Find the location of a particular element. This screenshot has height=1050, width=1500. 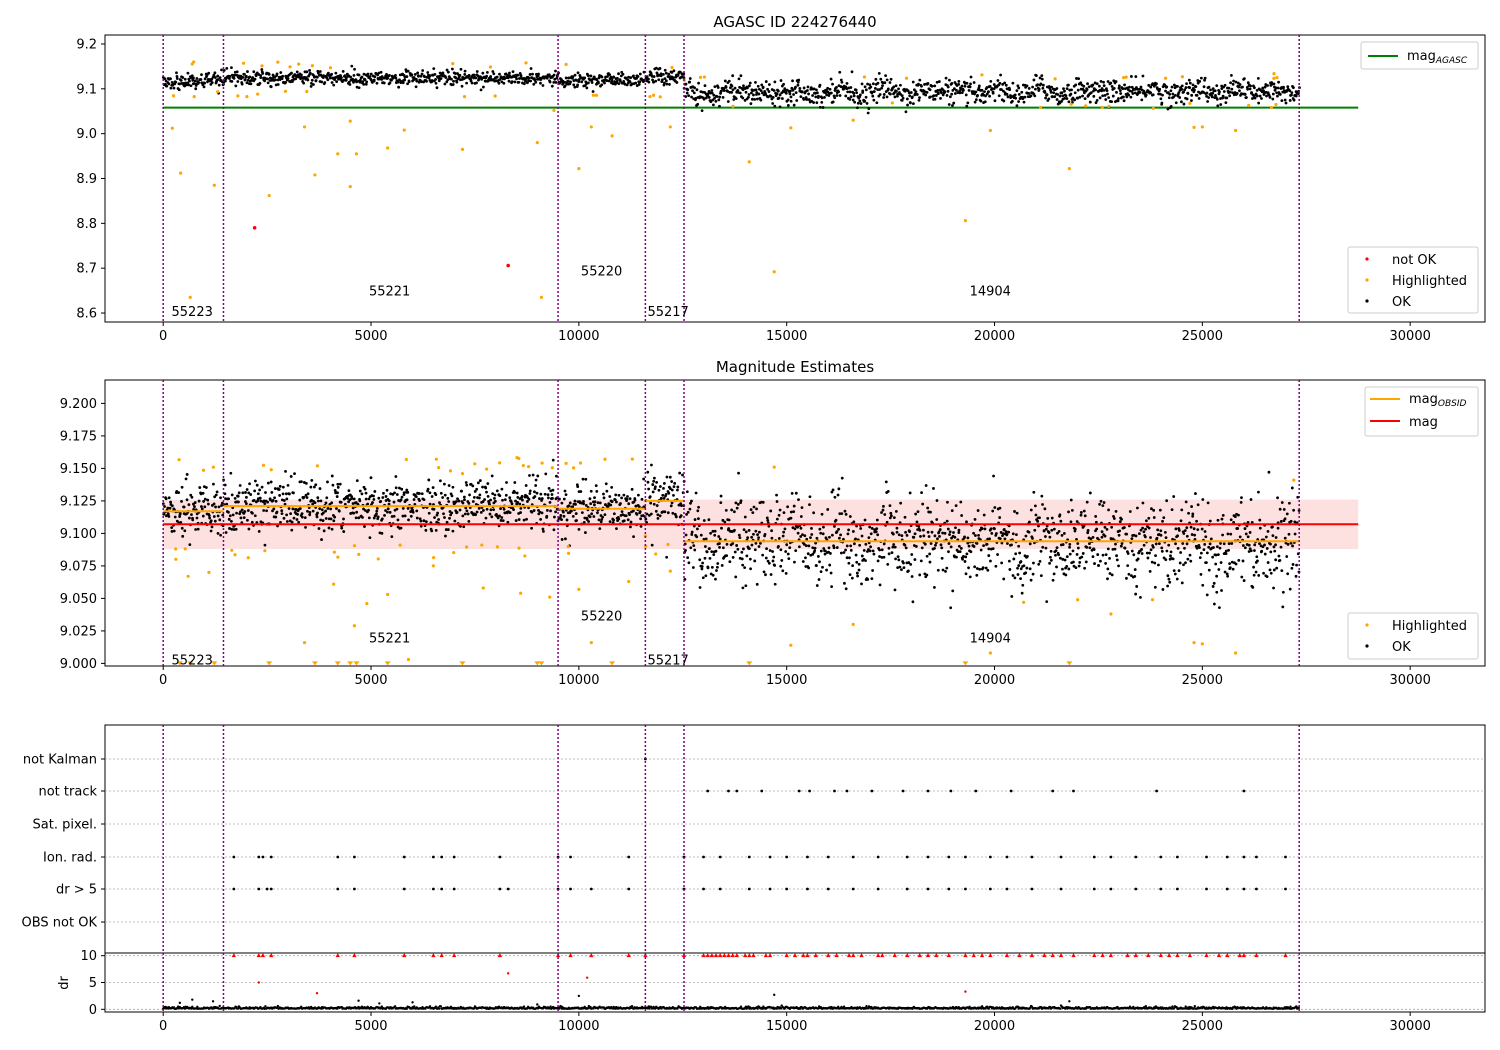

y-tick-label: 8.8 is located at coordinates (86, 224).